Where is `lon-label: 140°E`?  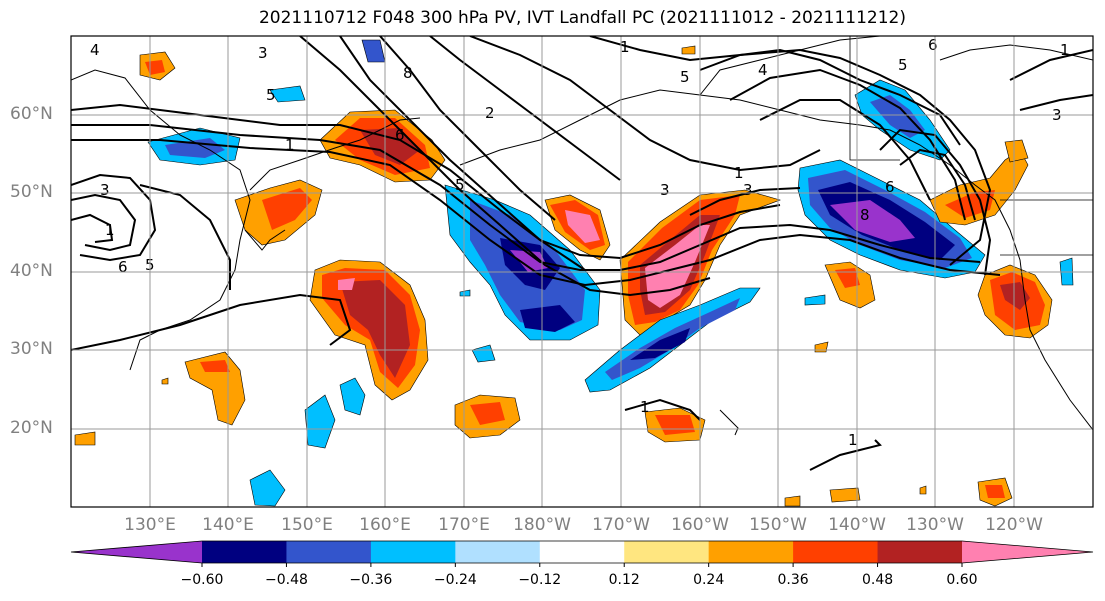 lon-label: 140°E is located at coordinates (228, 525).